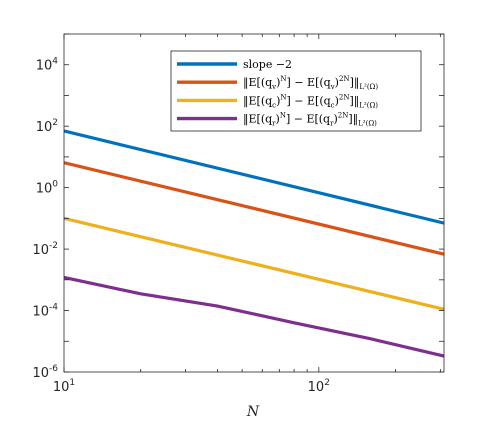  I want to click on x-tick-labels: 10¹ 10², so click(191, 386).